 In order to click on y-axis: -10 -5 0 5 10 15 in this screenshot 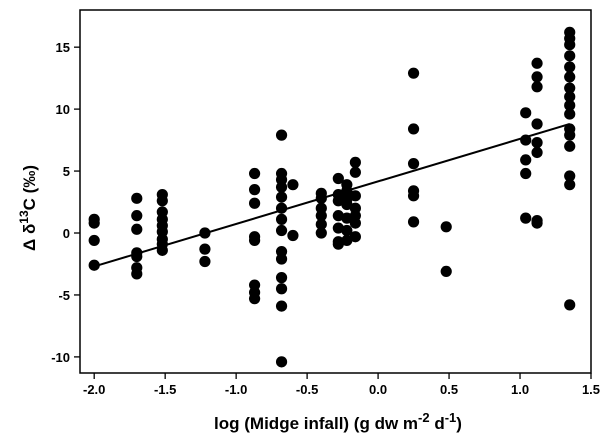, I will do `click(65, 202)`.